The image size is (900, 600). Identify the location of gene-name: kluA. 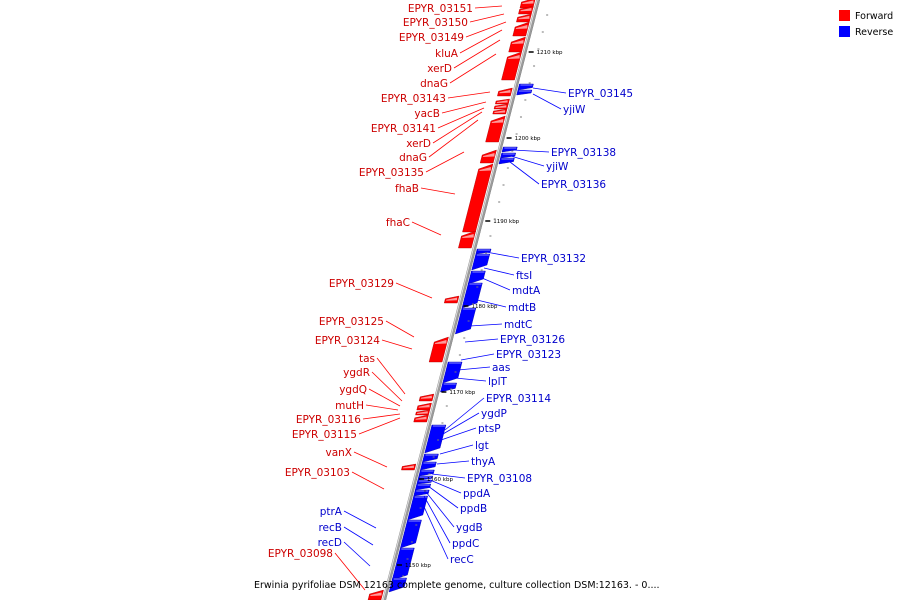
(447, 54).